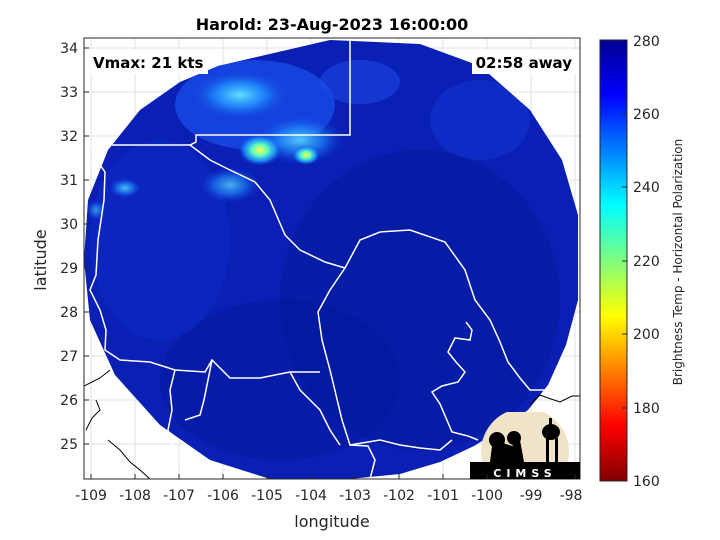 Image resolution: width=720 pixels, height=540 pixels. What do you see at coordinates (443, 496) in the screenshot?
I see `x-tick-label: -101` at bounding box center [443, 496].